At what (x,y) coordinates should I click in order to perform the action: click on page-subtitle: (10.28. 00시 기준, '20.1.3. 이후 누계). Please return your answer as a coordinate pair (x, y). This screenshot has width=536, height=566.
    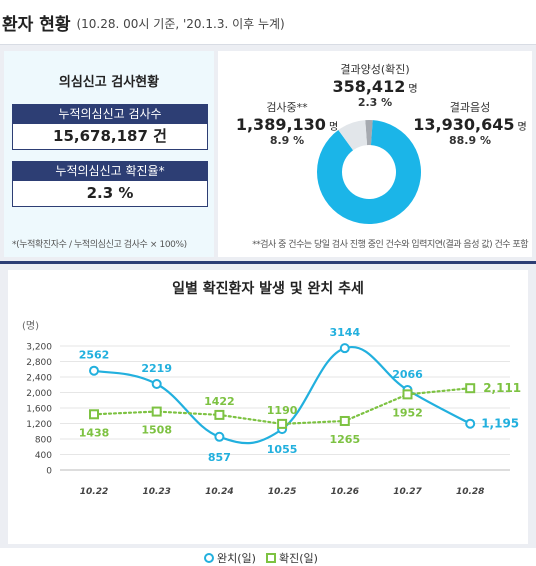
    Looking at the image, I should click on (180, 23).